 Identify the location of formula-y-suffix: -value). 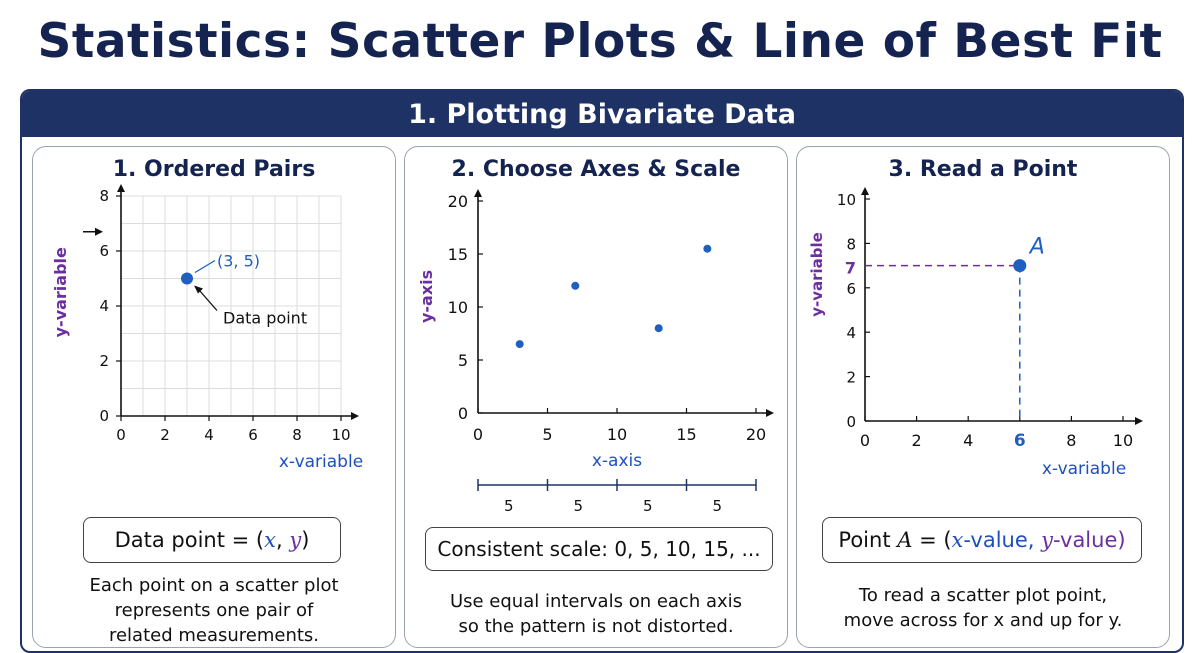
(1089, 540).